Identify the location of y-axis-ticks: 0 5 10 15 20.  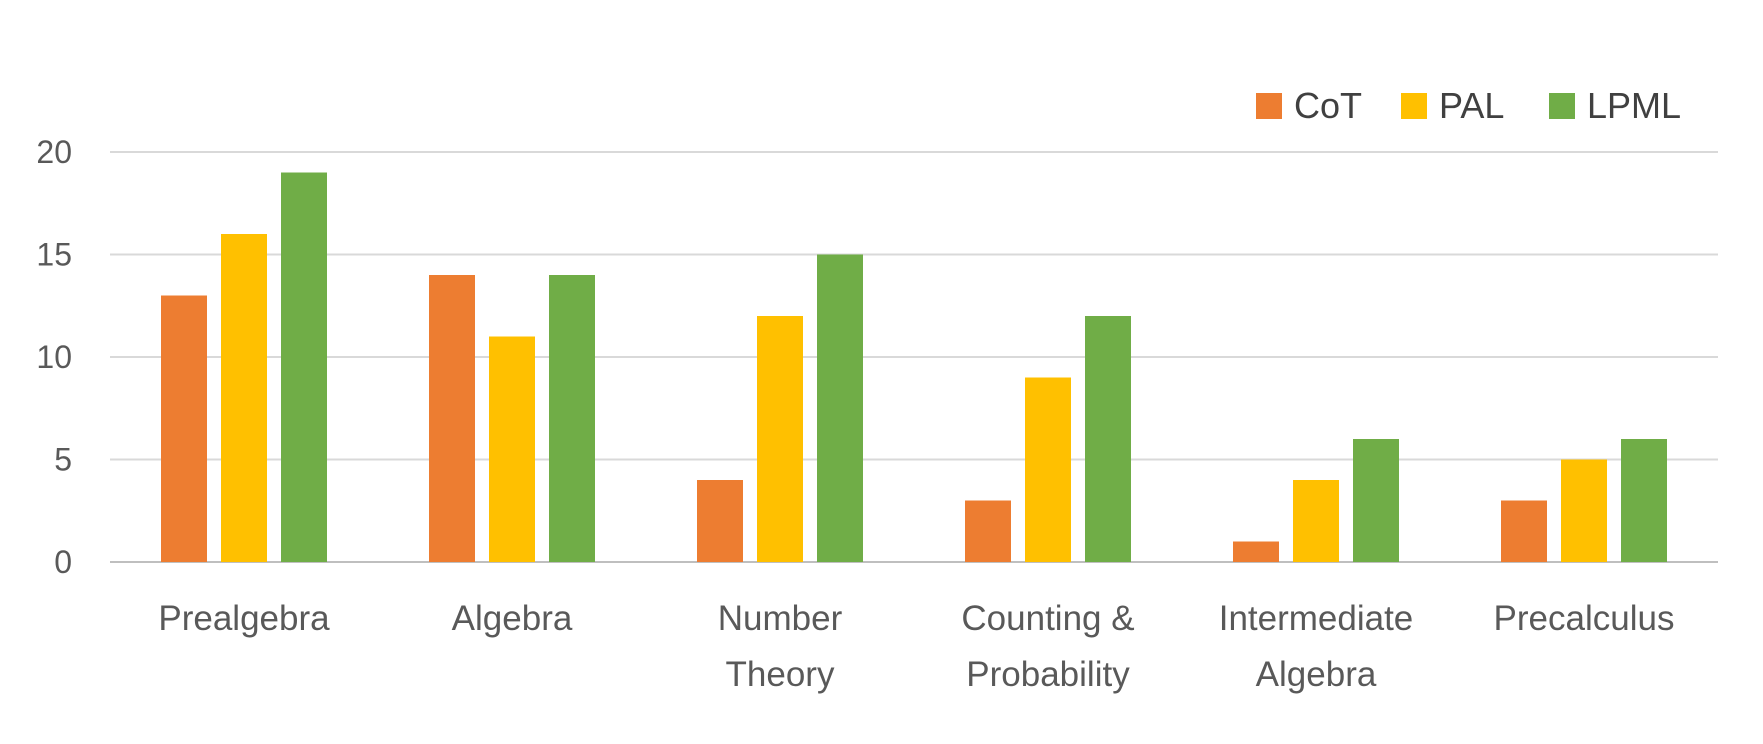
(54, 357).